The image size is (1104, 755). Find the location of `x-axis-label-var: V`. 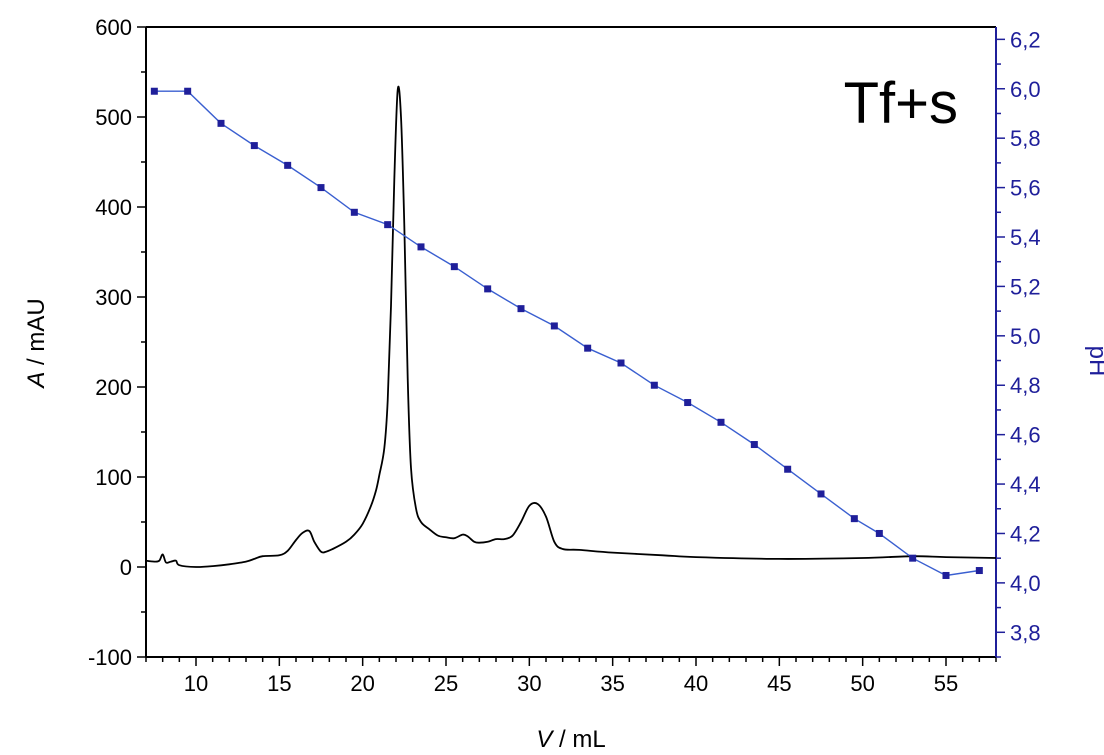

x-axis-label-var: V is located at coordinates (545, 739).